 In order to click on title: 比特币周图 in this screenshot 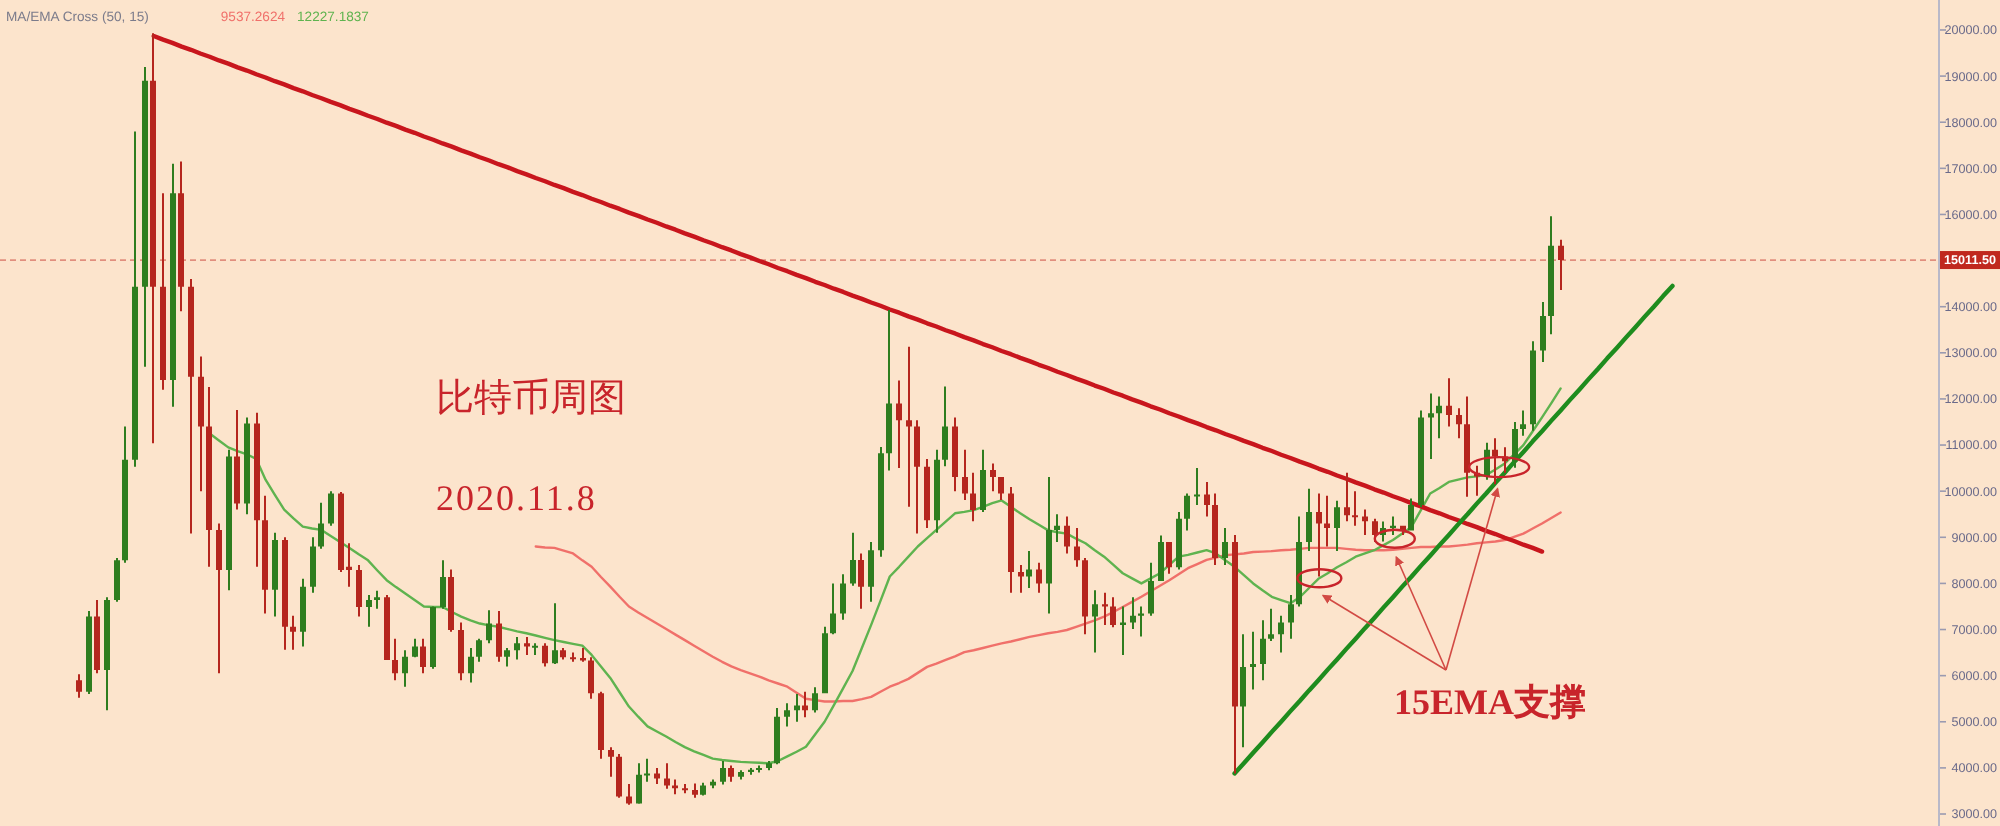, I will do `click(531, 399)`.